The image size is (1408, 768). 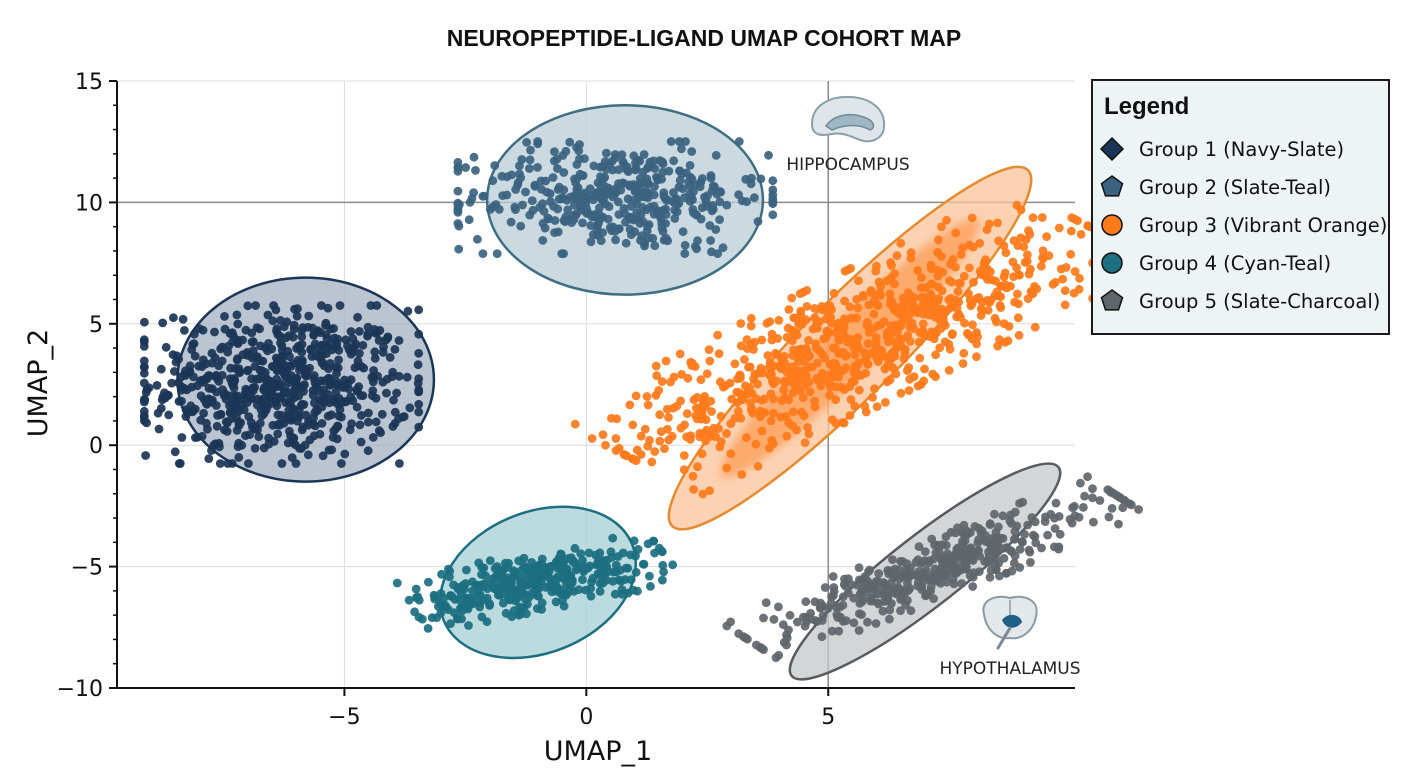 I want to click on hypothalamus-label: HYPOTHALAMUS, so click(x=1010, y=669).